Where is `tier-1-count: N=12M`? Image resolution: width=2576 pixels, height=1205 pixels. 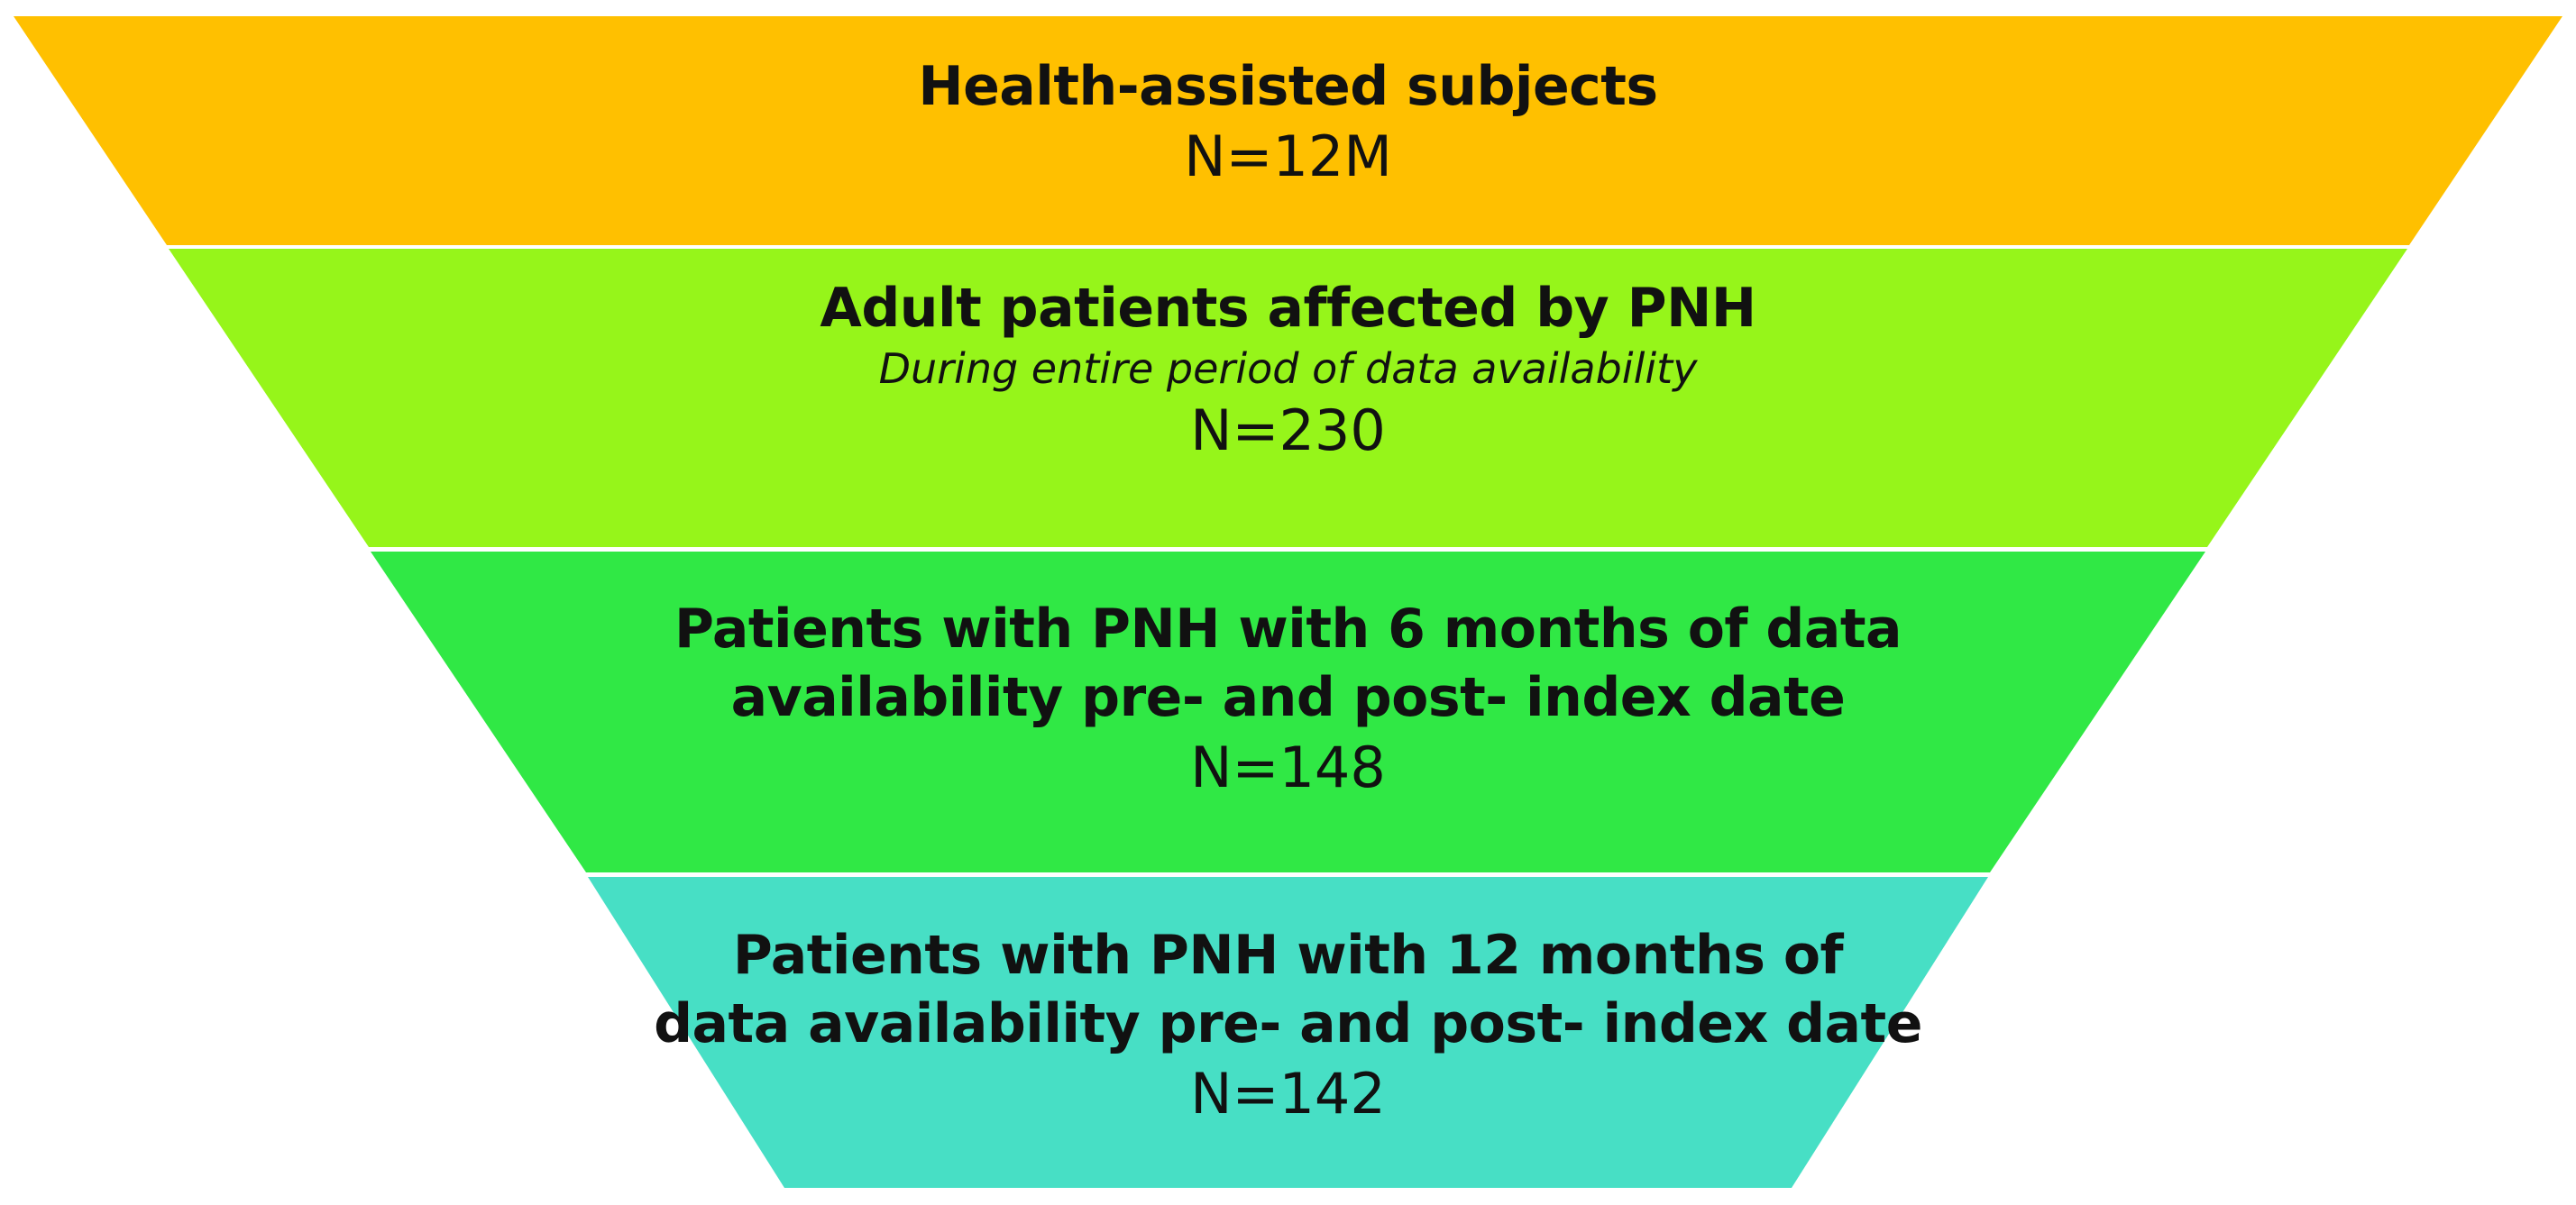 tier-1-count: N=12M is located at coordinates (1288, 156).